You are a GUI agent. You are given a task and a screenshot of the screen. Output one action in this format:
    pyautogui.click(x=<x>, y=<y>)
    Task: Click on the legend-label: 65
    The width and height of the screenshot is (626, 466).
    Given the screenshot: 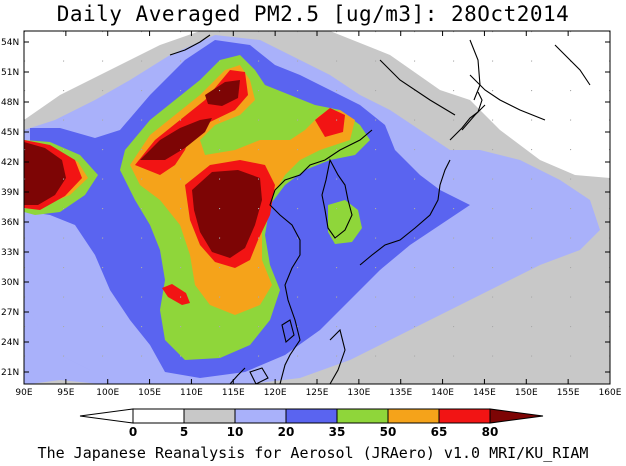 What is the action you would take?
    pyautogui.click(x=439, y=432)
    